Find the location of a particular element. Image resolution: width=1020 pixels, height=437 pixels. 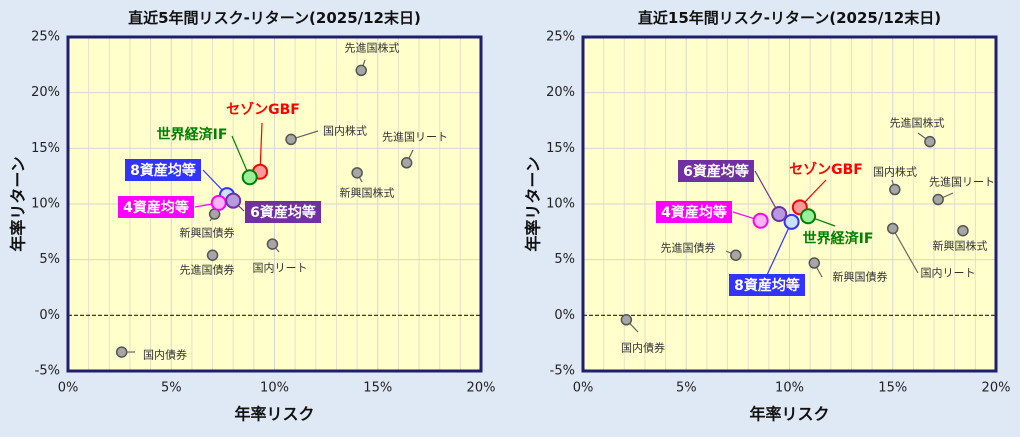

chart-title: 直近15年間リスク-リターン(2025/12末日) is located at coordinates (789, 18).